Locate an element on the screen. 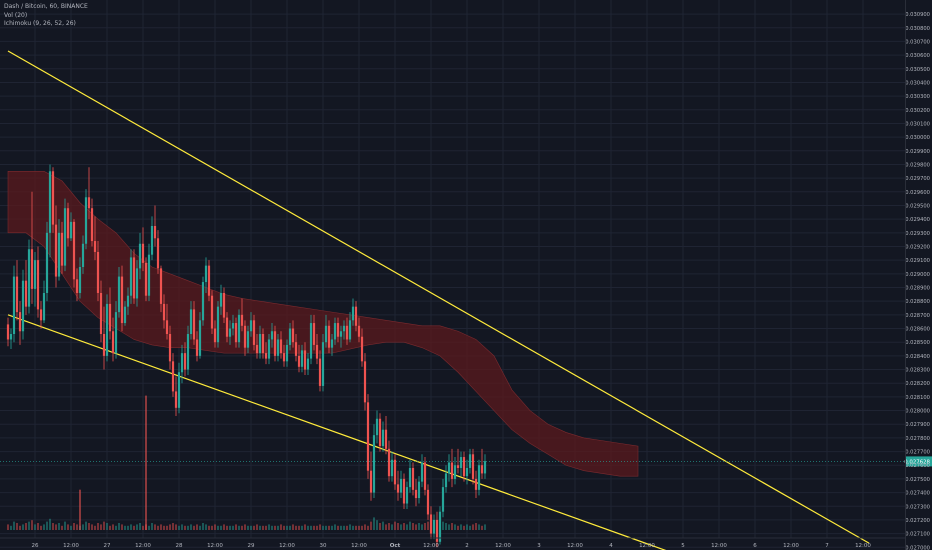  y-tick-label: 0.029600 is located at coordinates (917, 193).